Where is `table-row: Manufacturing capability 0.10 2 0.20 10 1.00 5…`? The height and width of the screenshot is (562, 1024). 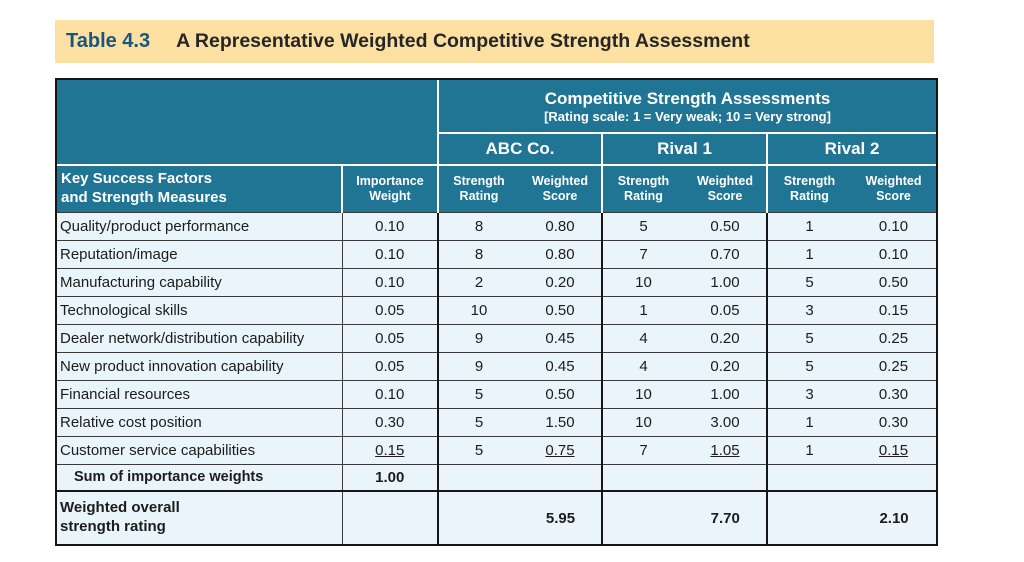 table-row: Manufacturing capability 0.10 2 0.20 10 1.00 5… is located at coordinates (497, 281).